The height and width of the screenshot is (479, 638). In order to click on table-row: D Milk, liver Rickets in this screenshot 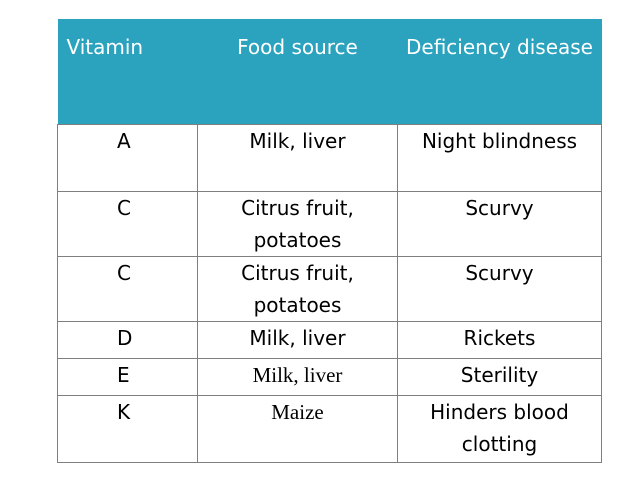, I will do `click(329, 340)`.